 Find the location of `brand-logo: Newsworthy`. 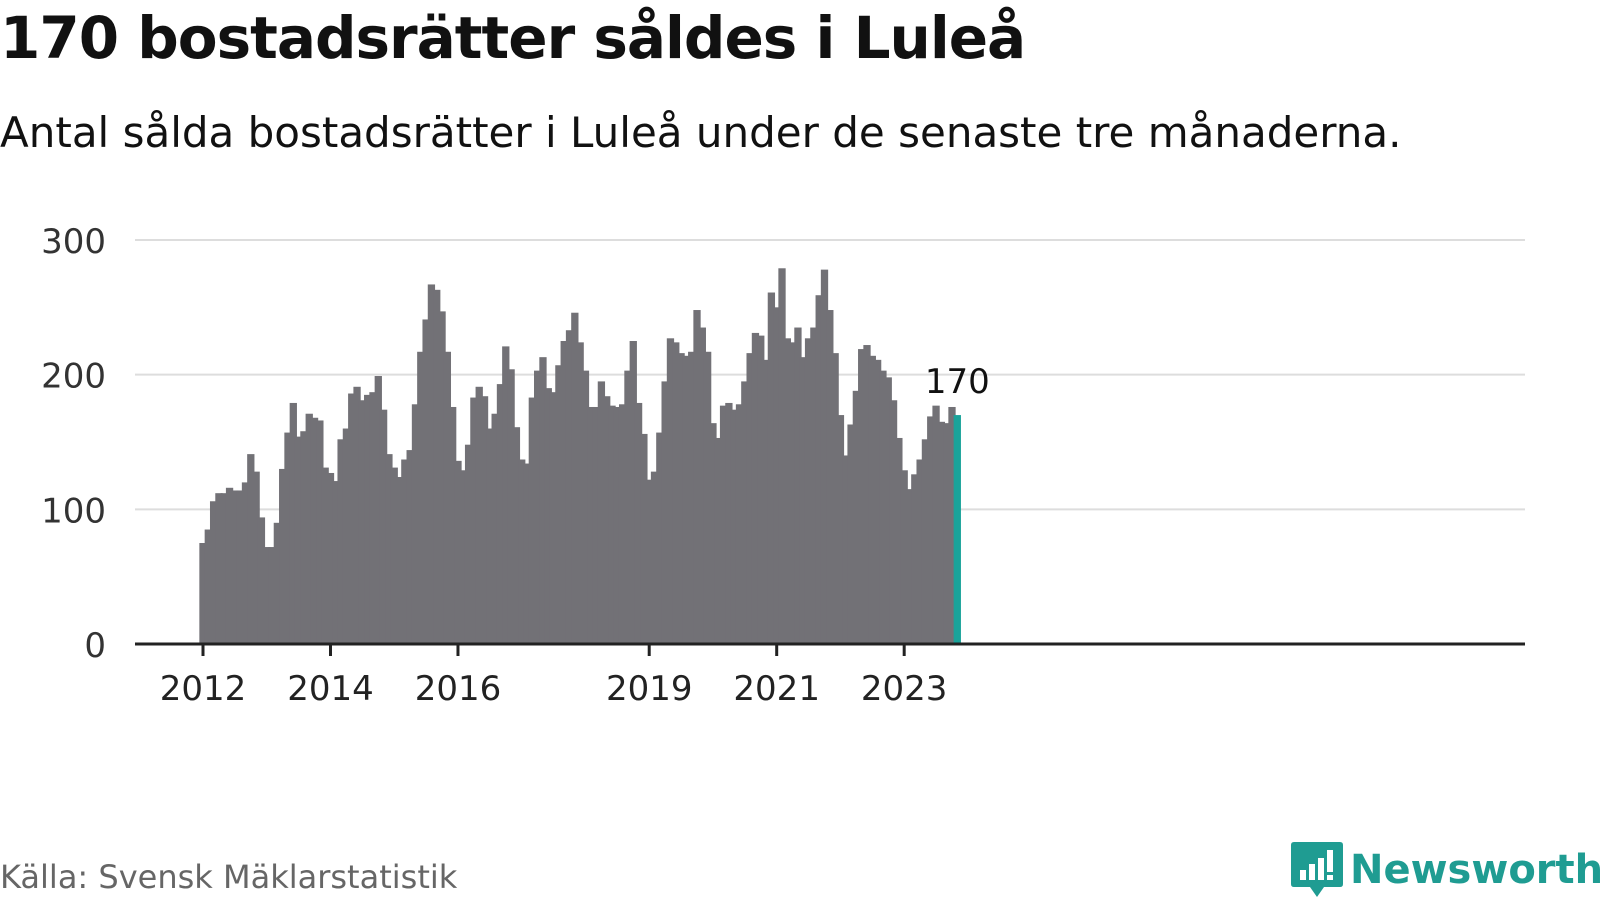

brand-logo: Newsworthy is located at coordinates (1445, 870).